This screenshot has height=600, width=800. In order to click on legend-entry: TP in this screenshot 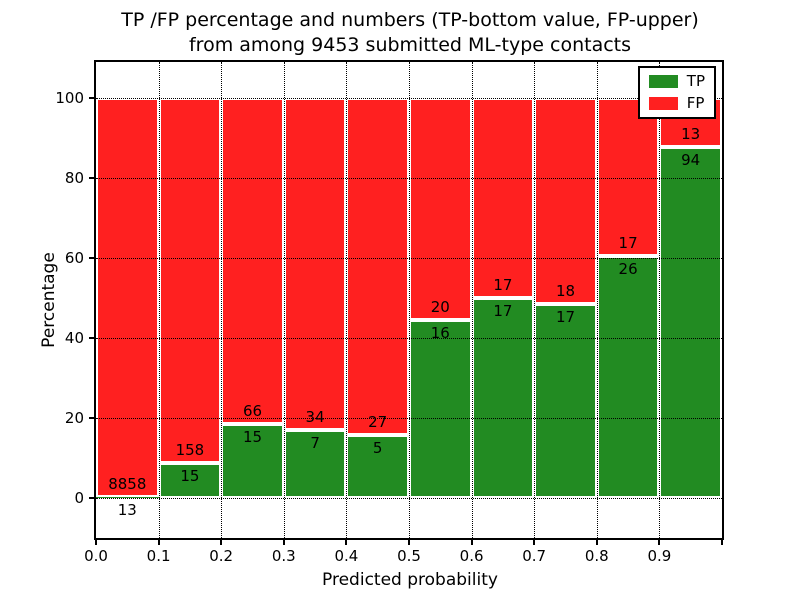, I will do `click(676, 81)`.